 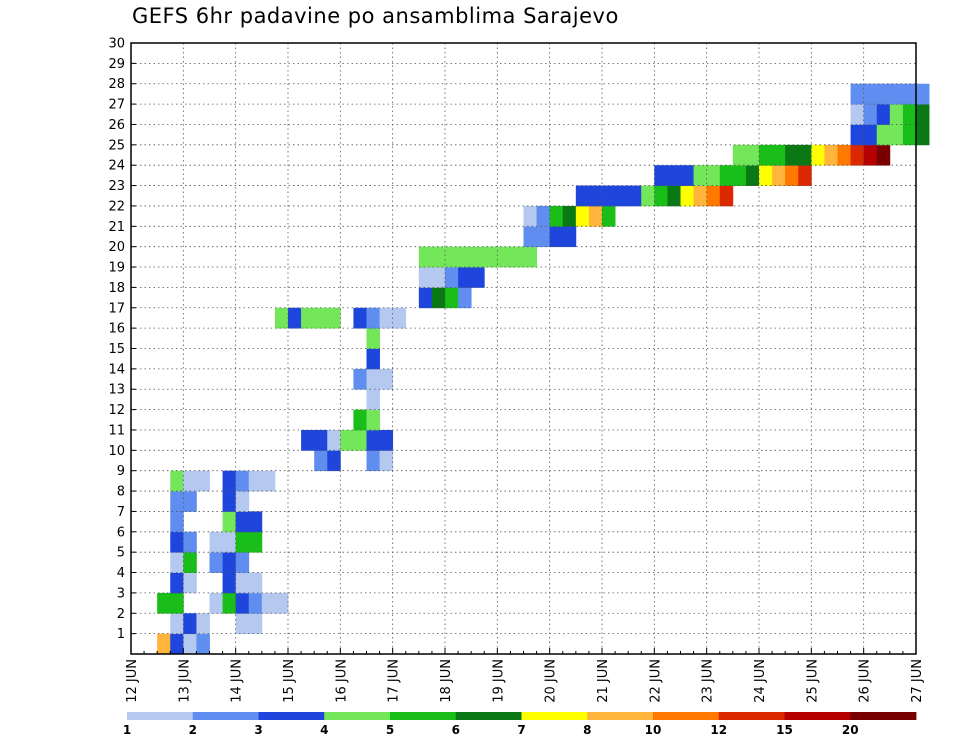 I want to click on y-tick-label: 20, so click(x=116, y=247).